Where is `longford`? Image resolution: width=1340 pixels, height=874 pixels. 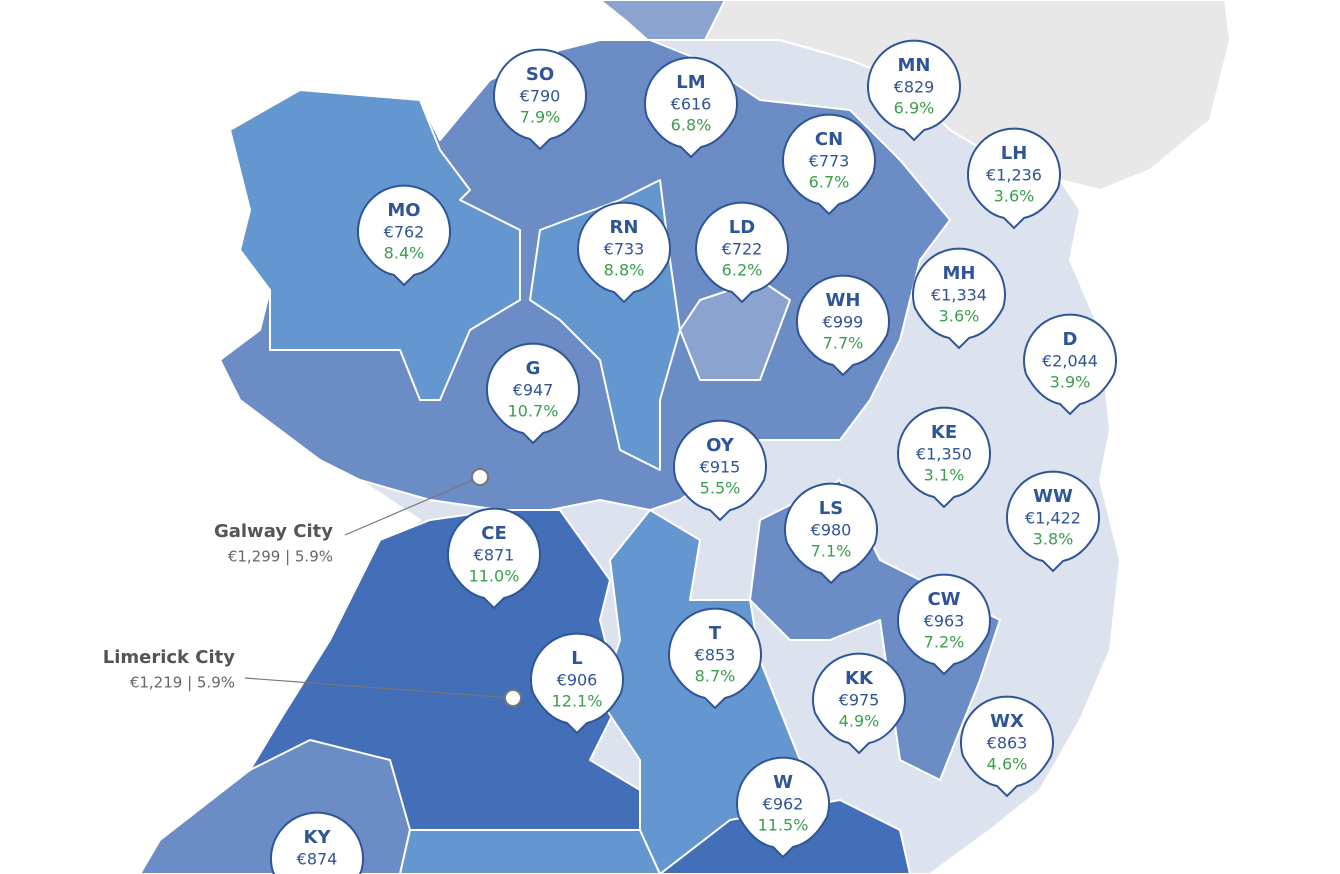
longford is located at coordinates (735, 330).